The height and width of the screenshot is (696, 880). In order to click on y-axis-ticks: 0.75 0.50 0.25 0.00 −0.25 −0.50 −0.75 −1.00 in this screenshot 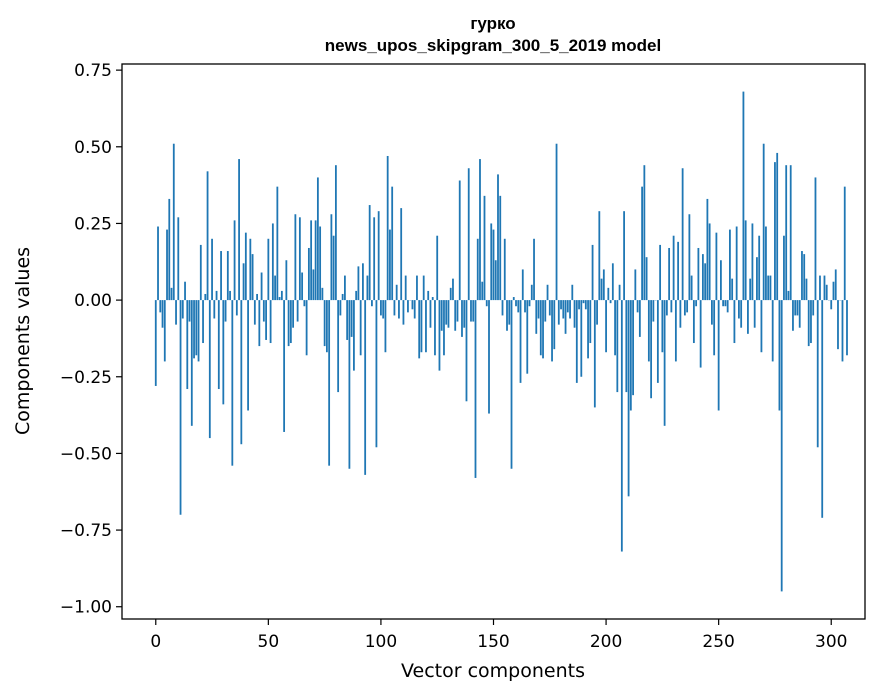, I will do `click(91, 339)`.